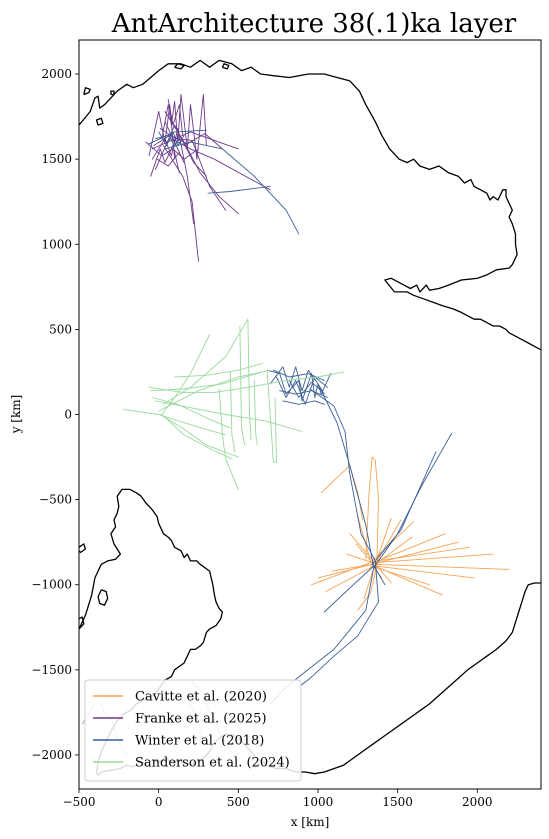 The height and width of the screenshot is (839, 549). I want to click on x-axis: −500 0 500 1000 1500 2000, so click(278, 799).